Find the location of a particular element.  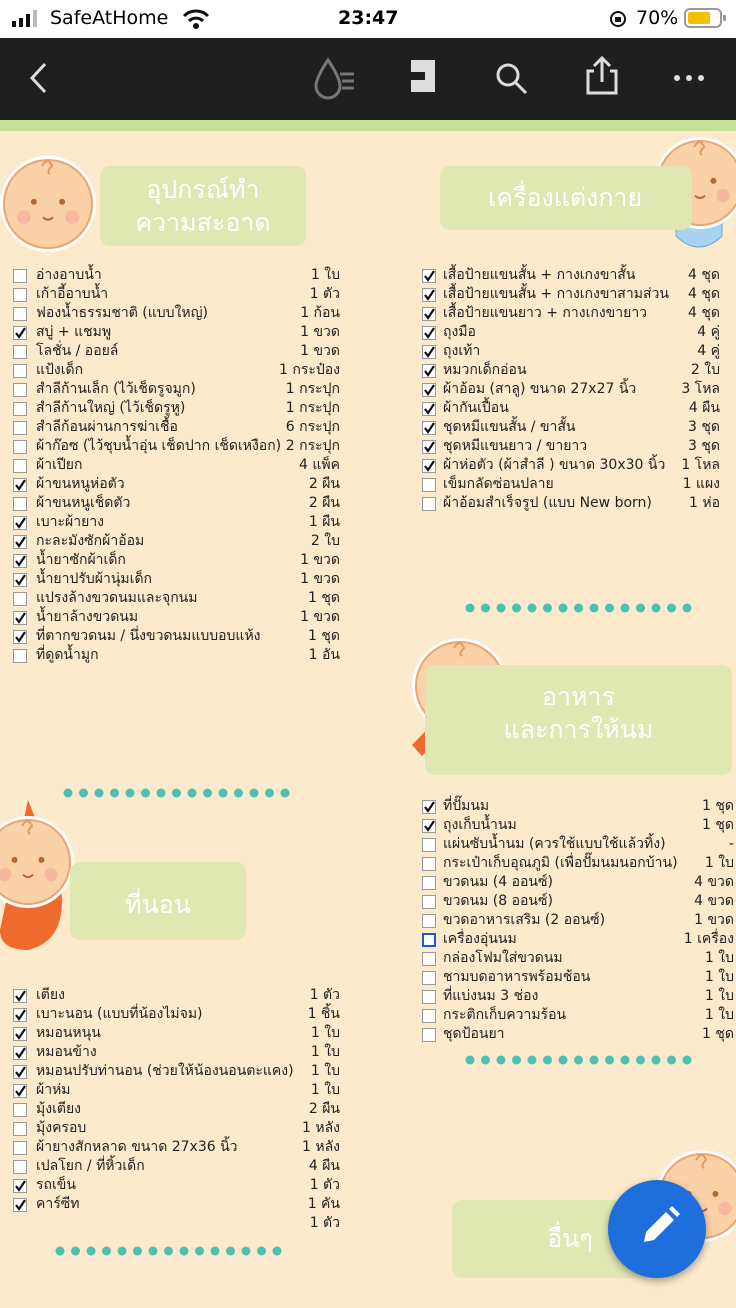

title-box is located at coordinates (158, 901).